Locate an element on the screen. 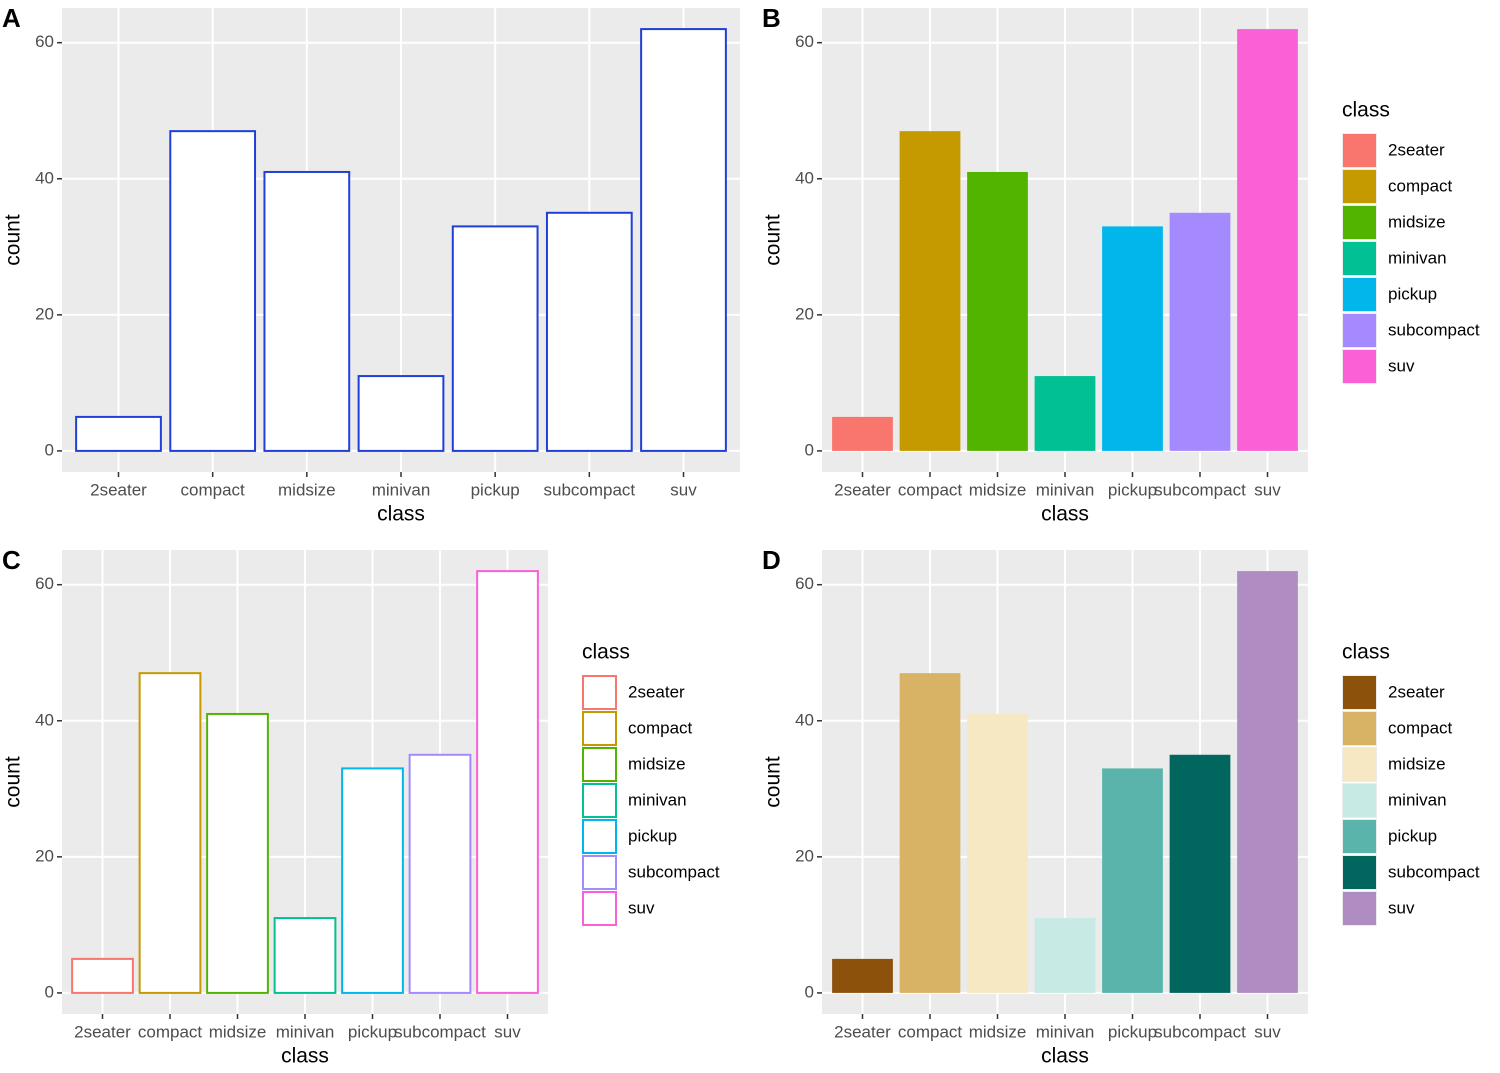 The height and width of the screenshot is (1073, 1500). panel-tag: C is located at coordinates (11, 560).